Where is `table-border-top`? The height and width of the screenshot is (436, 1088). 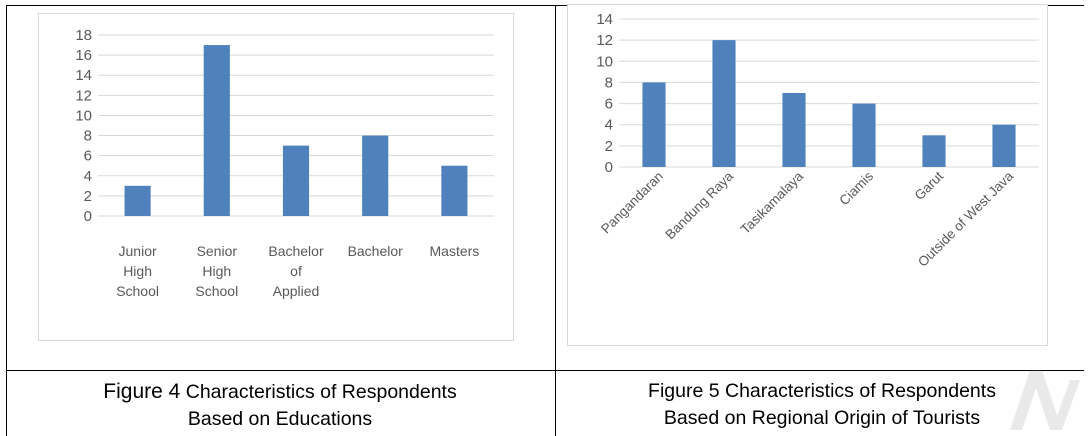
table-border-top is located at coordinates (545, 5).